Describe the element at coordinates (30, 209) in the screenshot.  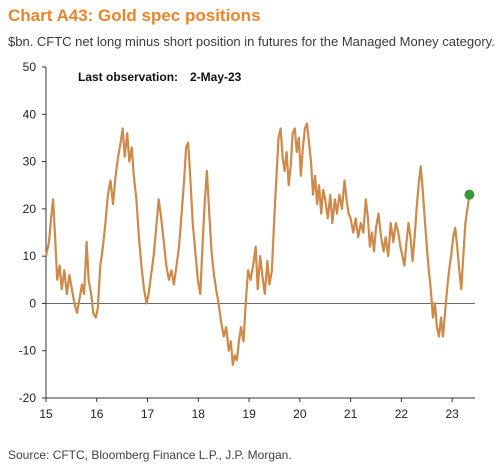
I see `y-tick-label: 20` at that location.